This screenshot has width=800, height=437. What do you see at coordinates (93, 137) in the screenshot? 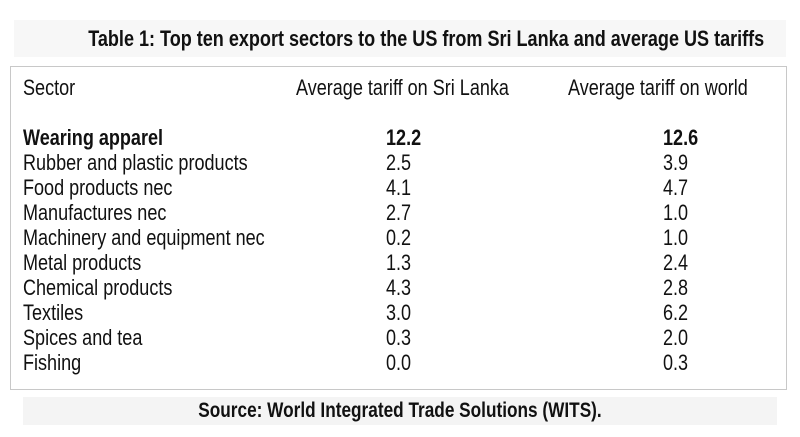
I see `sector-cell: Wearing apparel` at bounding box center [93, 137].